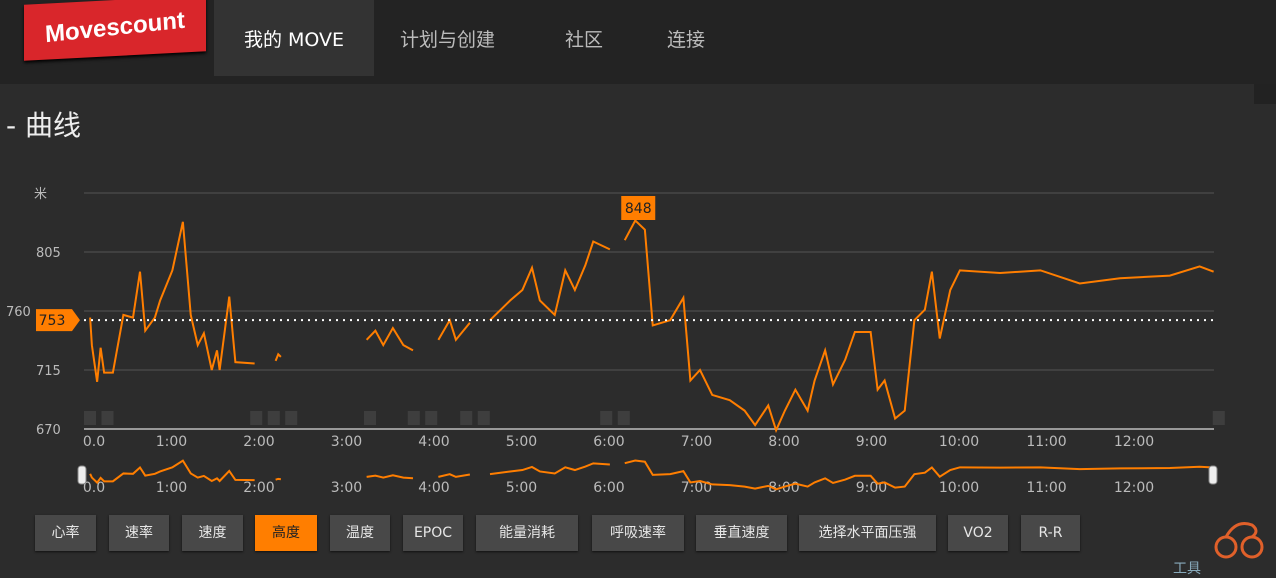  I want to click on y-tick-label: 715, so click(48, 371).